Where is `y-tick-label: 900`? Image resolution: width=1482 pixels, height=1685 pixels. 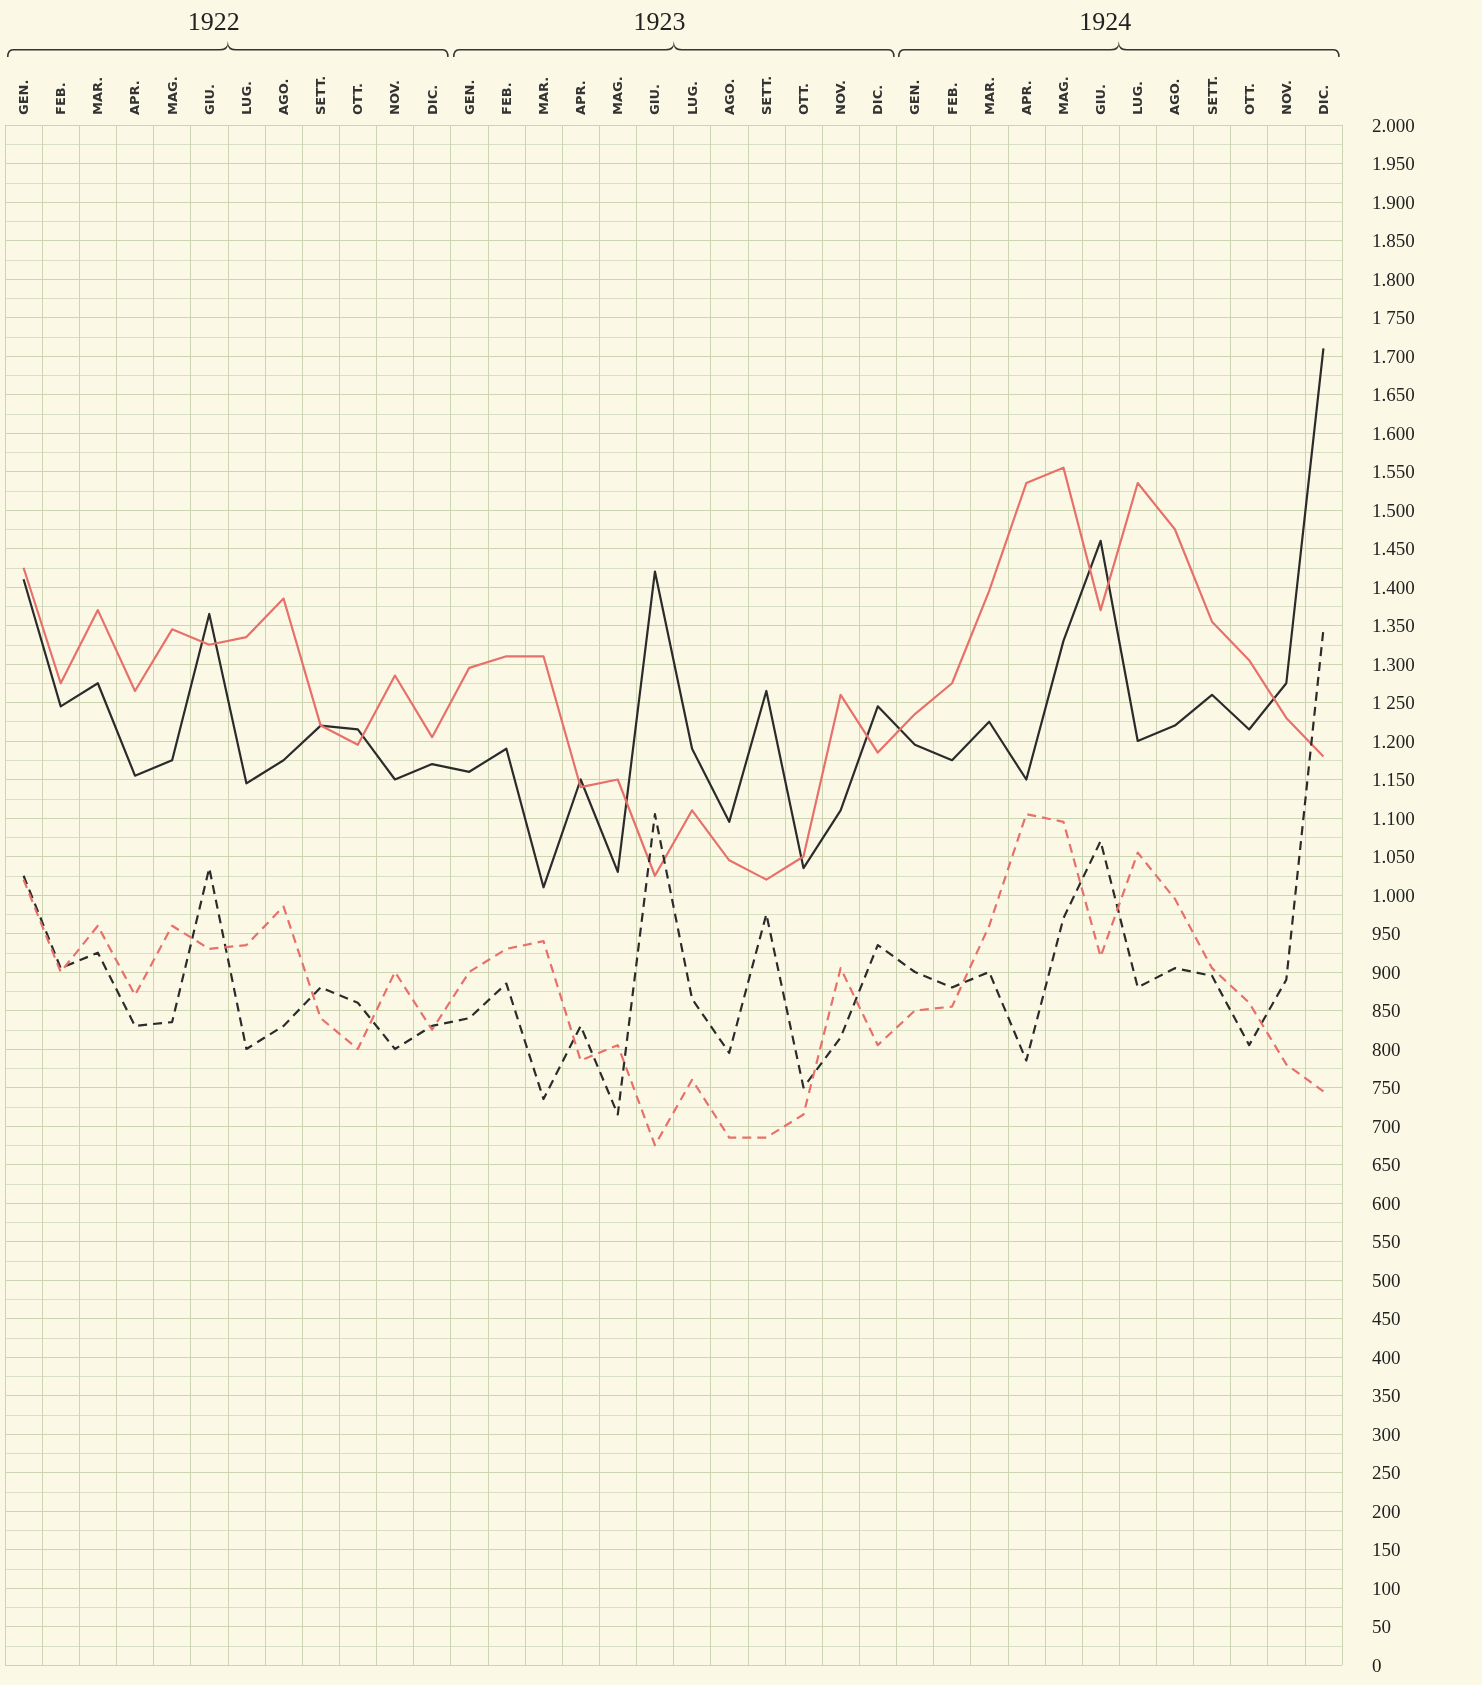 y-tick-label: 900 is located at coordinates (1386, 972).